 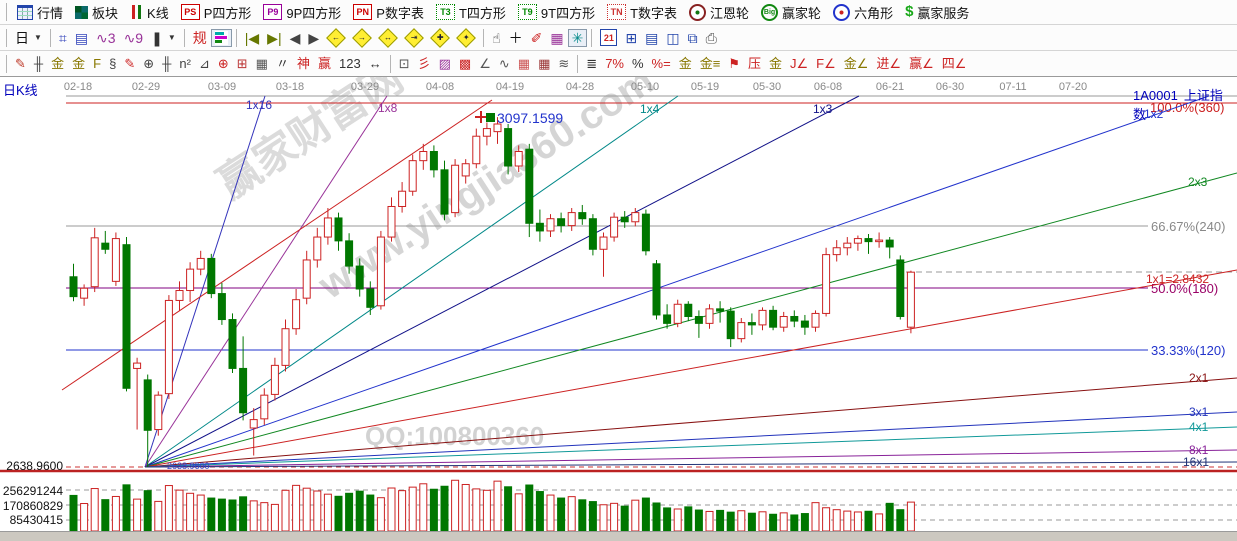 What do you see at coordinates (638, 64) in the screenshot?
I see `percent-icon: %` at bounding box center [638, 64].